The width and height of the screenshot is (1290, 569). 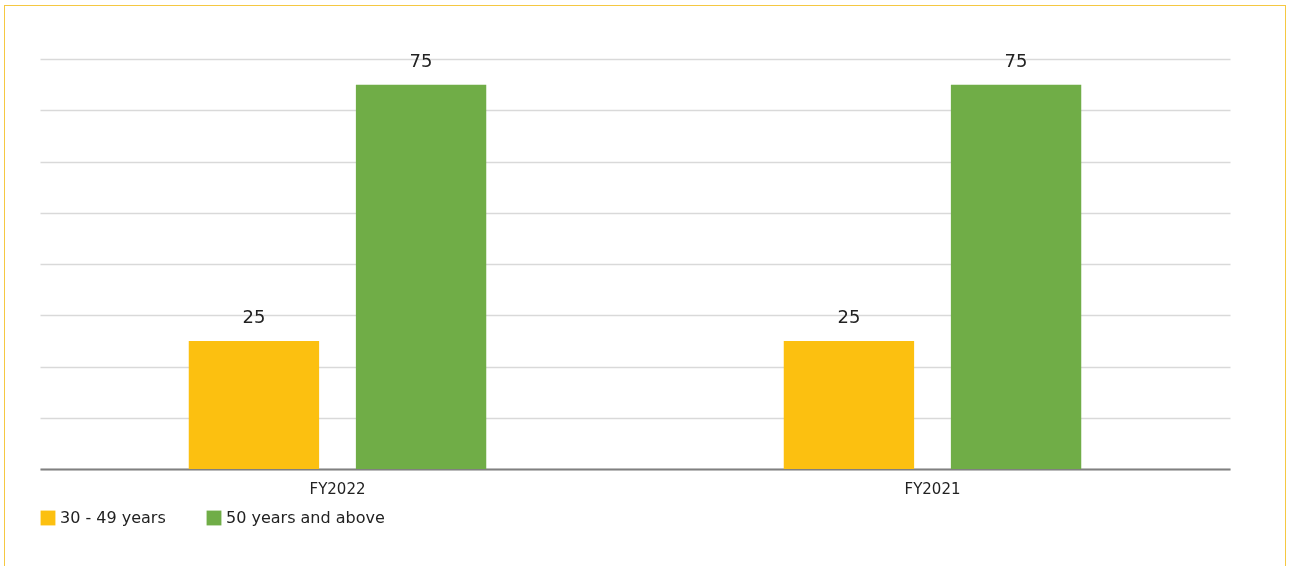 What do you see at coordinates (113, 517) in the screenshot?
I see `legend-label: 30 - 49 years` at bounding box center [113, 517].